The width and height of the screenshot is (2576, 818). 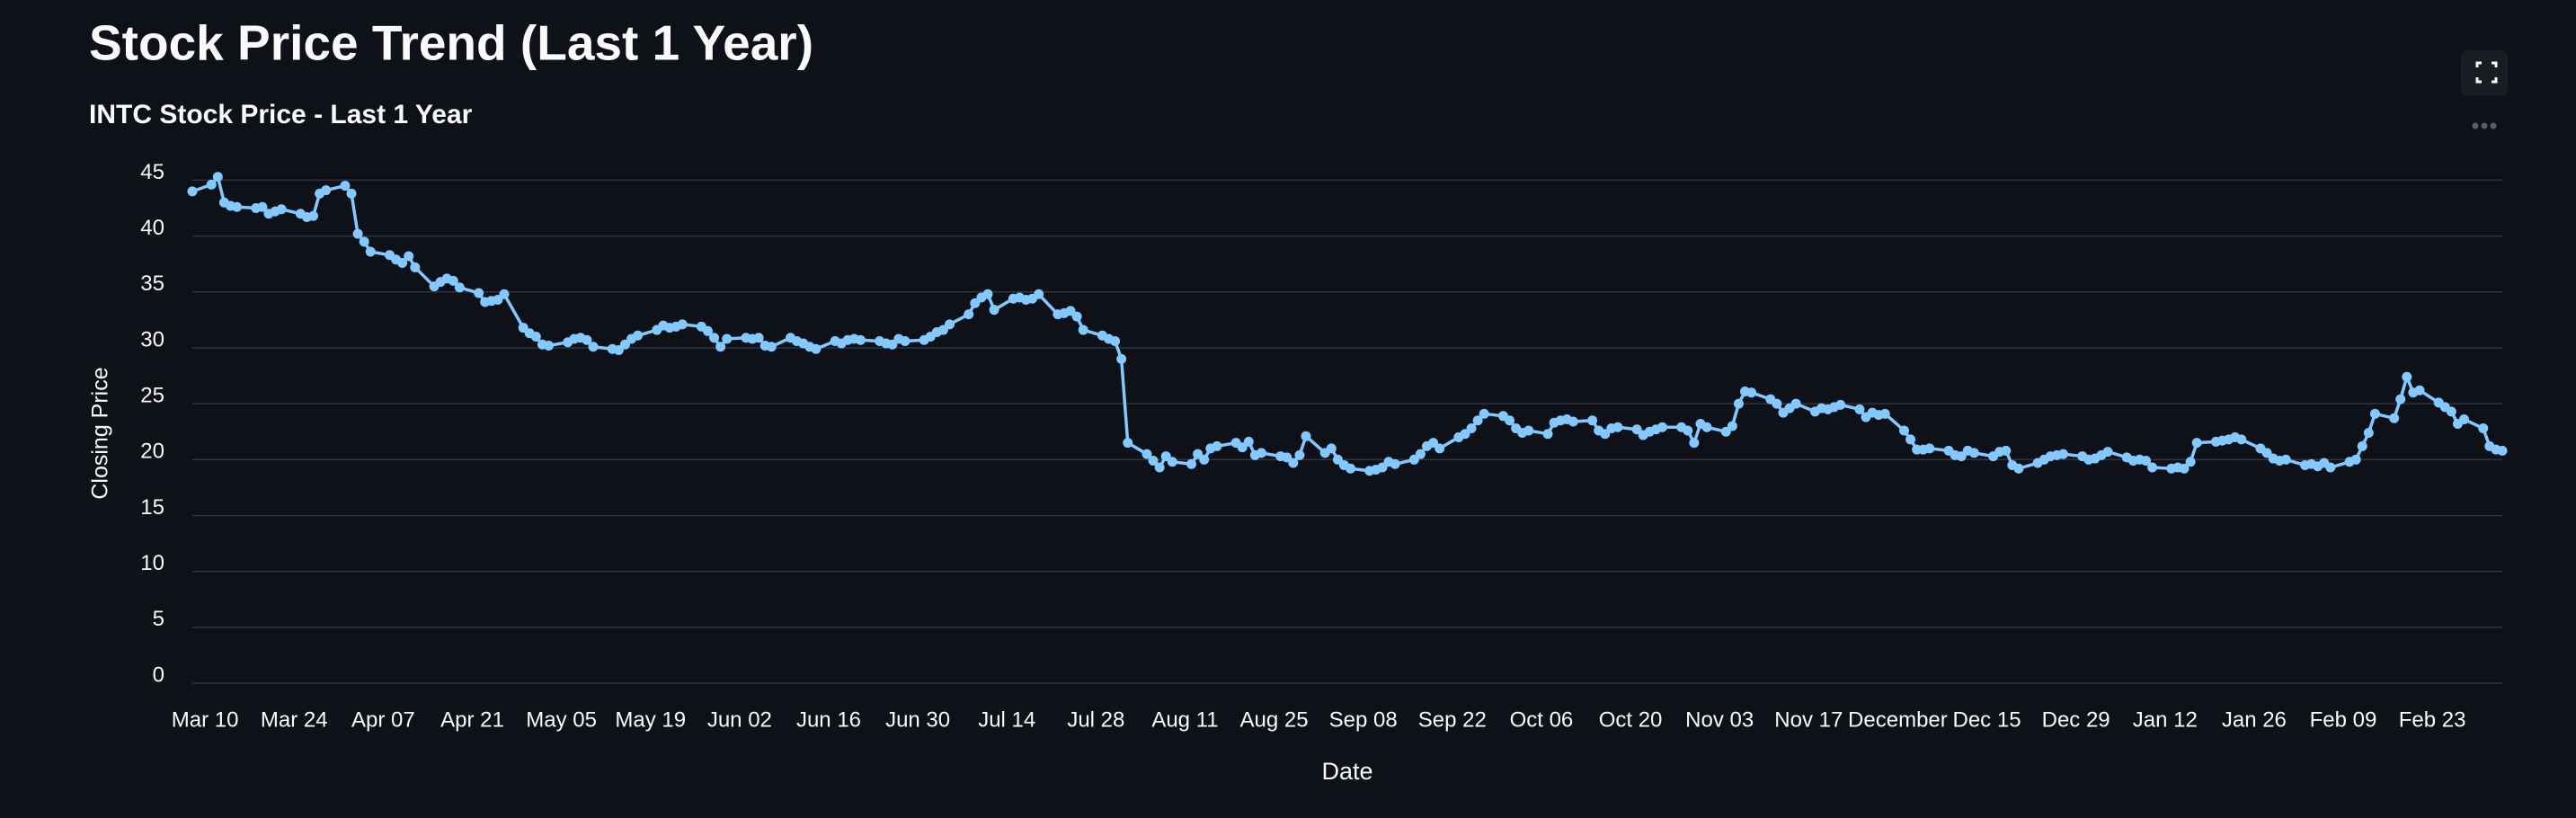 I want to click on y-tick-label: 25, so click(x=152, y=395).